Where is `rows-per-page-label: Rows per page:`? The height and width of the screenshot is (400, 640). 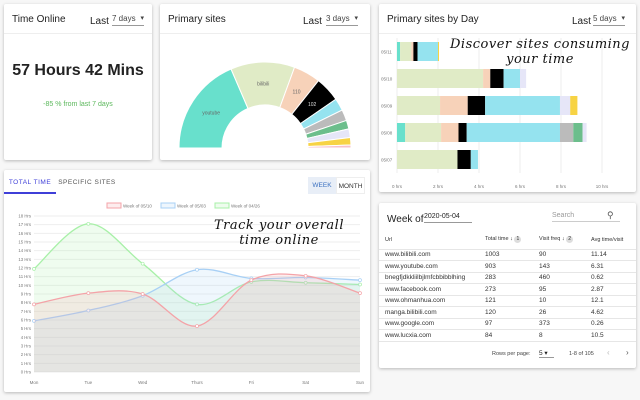 rows-per-page-label: Rows per page: is located at coordinates (511, 354).